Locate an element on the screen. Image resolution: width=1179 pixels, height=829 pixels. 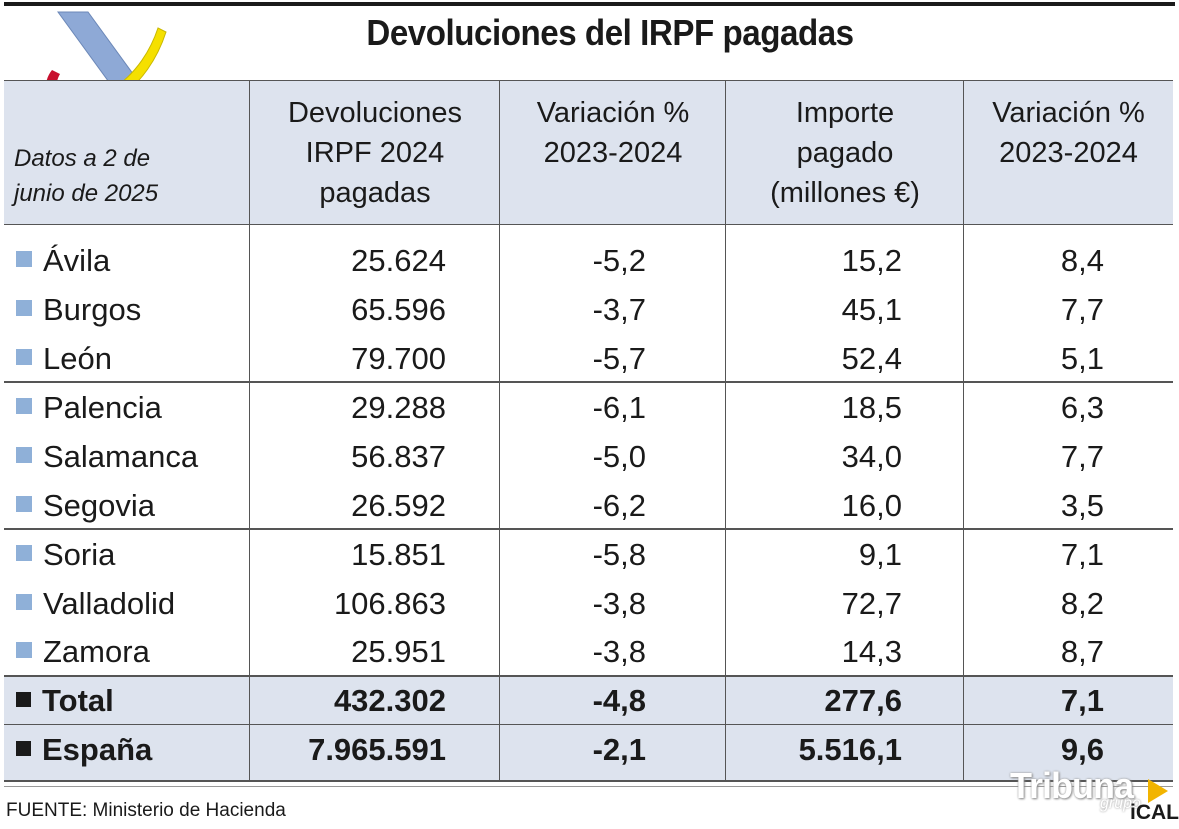
variacion-importe-cell: 8,7 is located at coordinates (1082, 651).